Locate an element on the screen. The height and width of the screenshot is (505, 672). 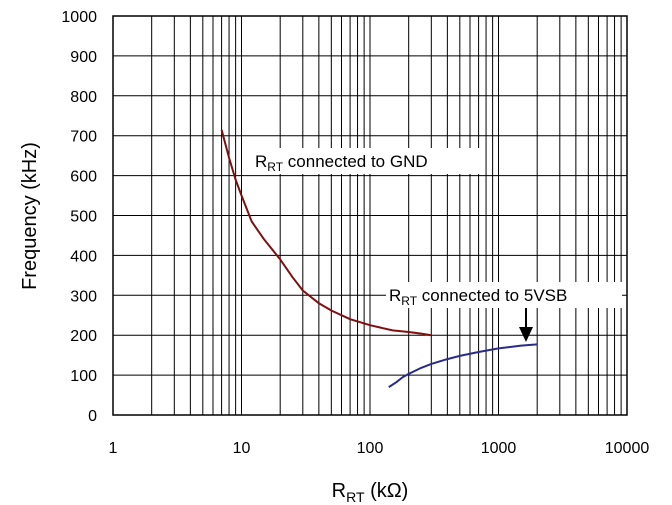
y-tick-label: 300 is located at coordinates (83, 296).